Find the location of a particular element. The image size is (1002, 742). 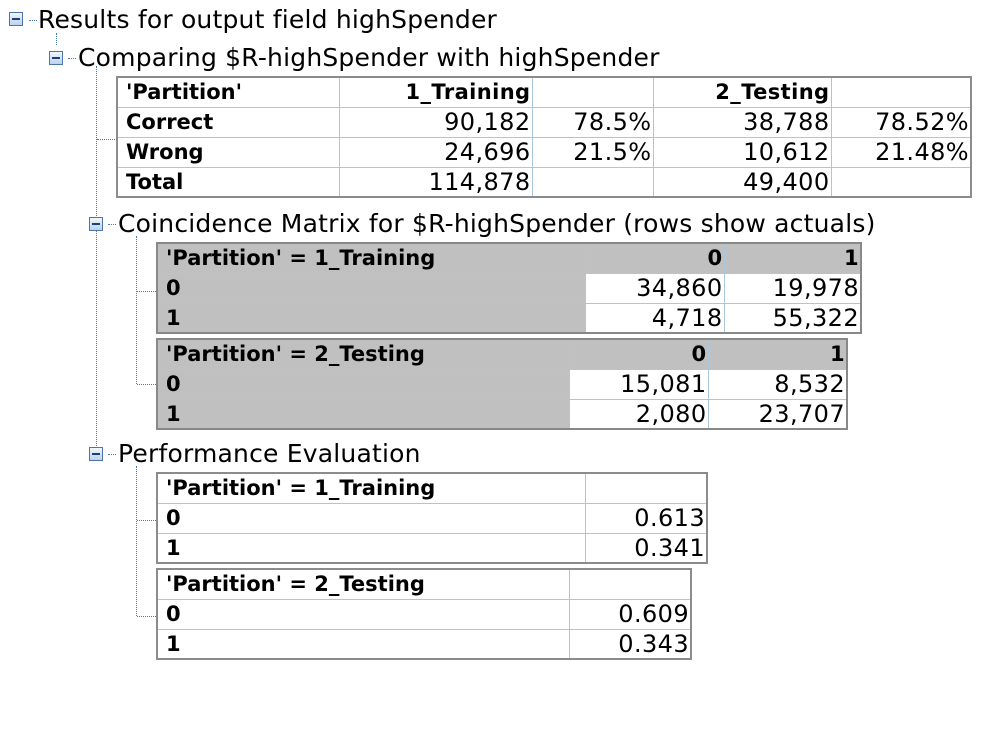

table-row: 1 4,718 55,322 is located at coordinates (509, 318).